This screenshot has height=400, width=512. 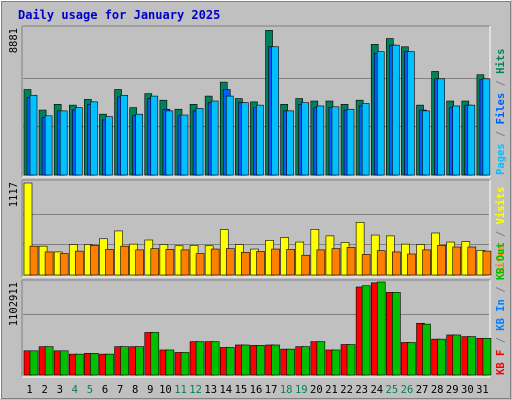 What do you see at coordinates (241, 390) in the screenshot?
I see `day-label: 15` at bounding box center [241, 390].